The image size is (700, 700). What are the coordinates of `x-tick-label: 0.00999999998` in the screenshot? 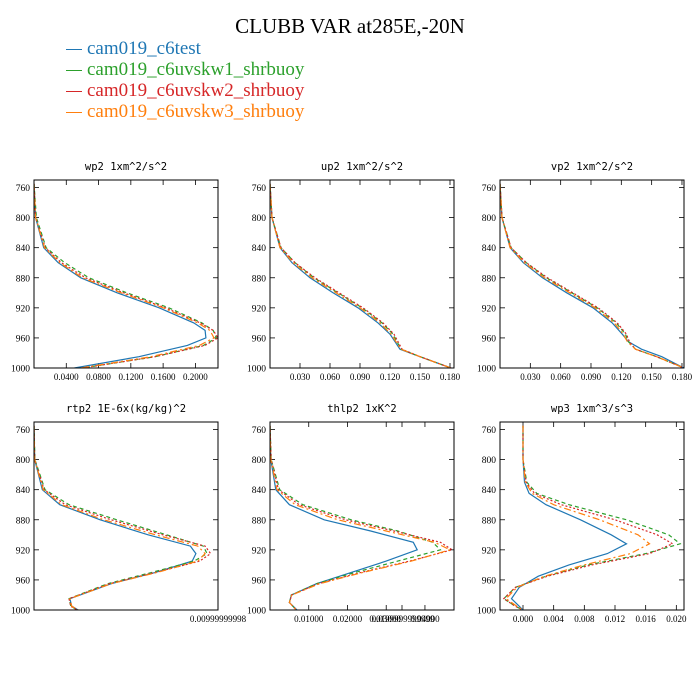 It's located at (218, 619).